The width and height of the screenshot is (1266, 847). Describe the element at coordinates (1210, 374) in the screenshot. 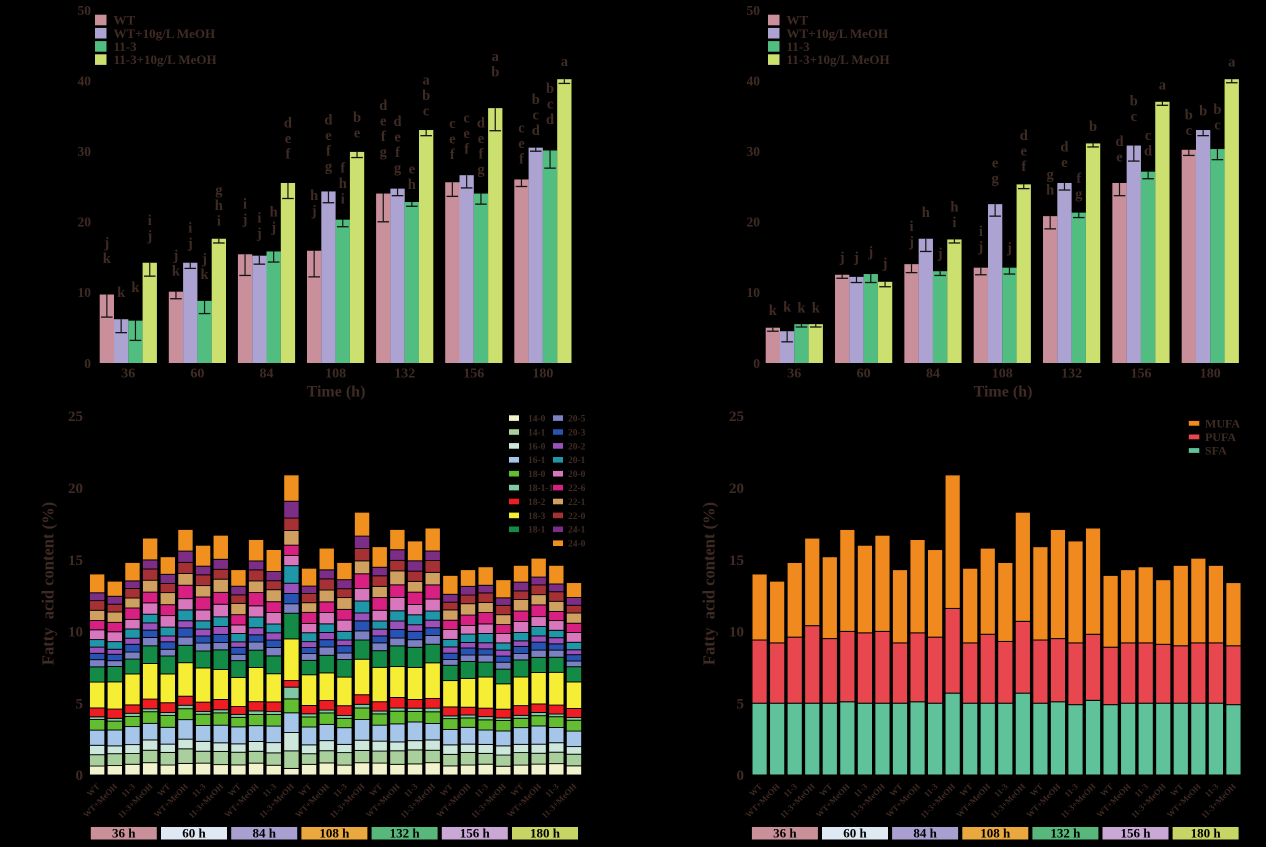

I see `svg-text: 180` at that location.